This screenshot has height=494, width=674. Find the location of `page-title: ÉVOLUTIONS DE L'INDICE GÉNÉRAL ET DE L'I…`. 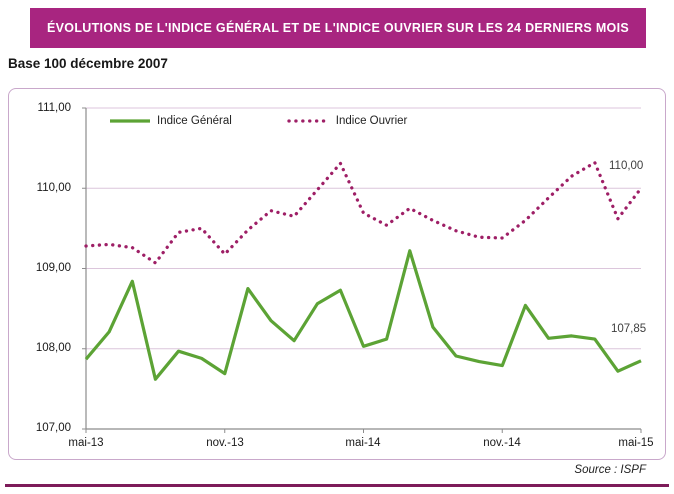

page-title: ÉVOLUTIONS DE L'INDICE GÉNÉRAL ET DE L'I… is located at coordinates (338, 28).